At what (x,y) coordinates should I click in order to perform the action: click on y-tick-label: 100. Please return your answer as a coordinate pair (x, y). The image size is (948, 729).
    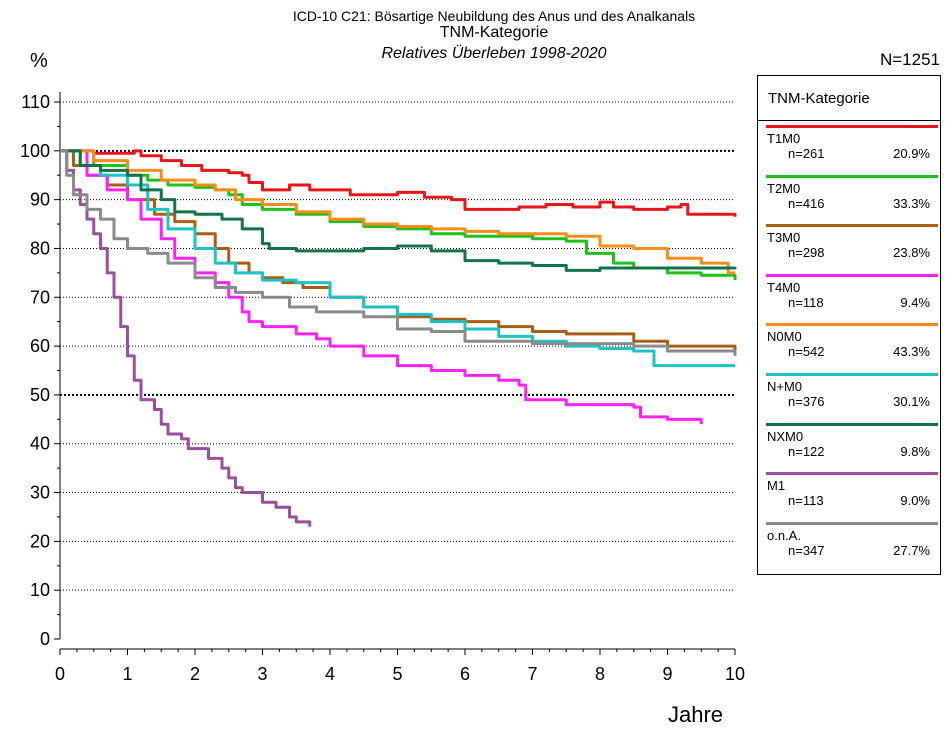
    Looking at the image, I should click on (35, 151).